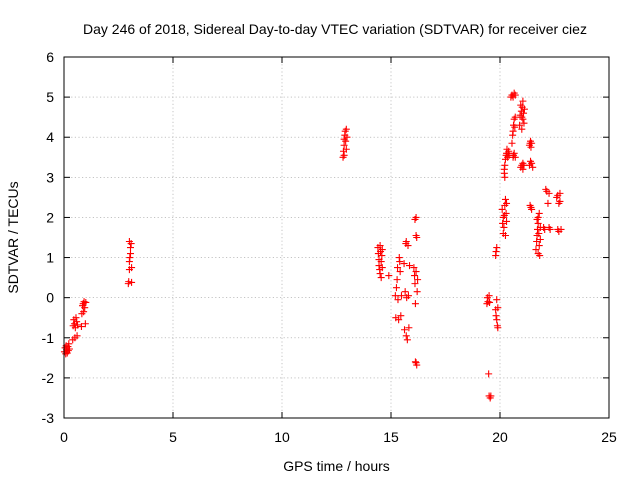  Describe the element at coordinates (48, 338) in the screenshot. I see `y-tick-label: -1` at that location.